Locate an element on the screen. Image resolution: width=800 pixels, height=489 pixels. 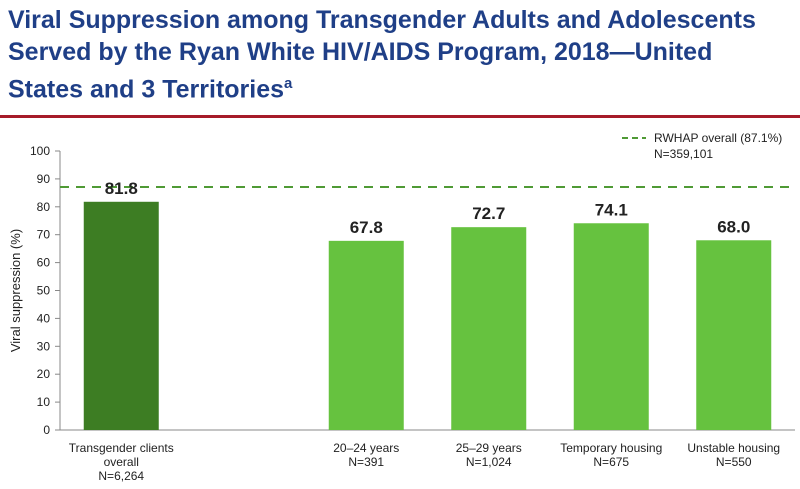
x-category-label: overall is located at coordinates (121, 462).